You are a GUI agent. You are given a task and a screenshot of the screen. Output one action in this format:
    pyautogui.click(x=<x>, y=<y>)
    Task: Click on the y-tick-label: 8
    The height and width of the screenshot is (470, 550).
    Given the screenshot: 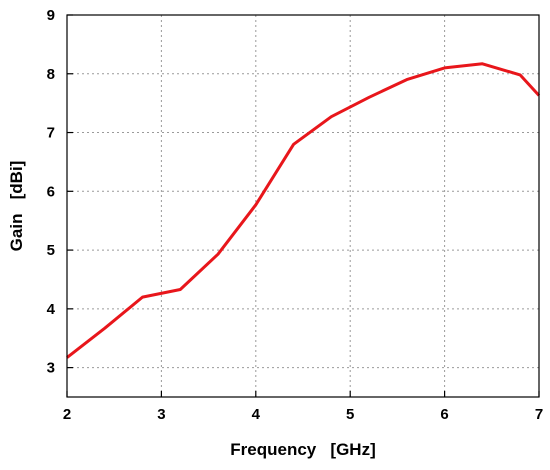 What is the action you would take?
    pyautogui.click(x=51, y=74)
    